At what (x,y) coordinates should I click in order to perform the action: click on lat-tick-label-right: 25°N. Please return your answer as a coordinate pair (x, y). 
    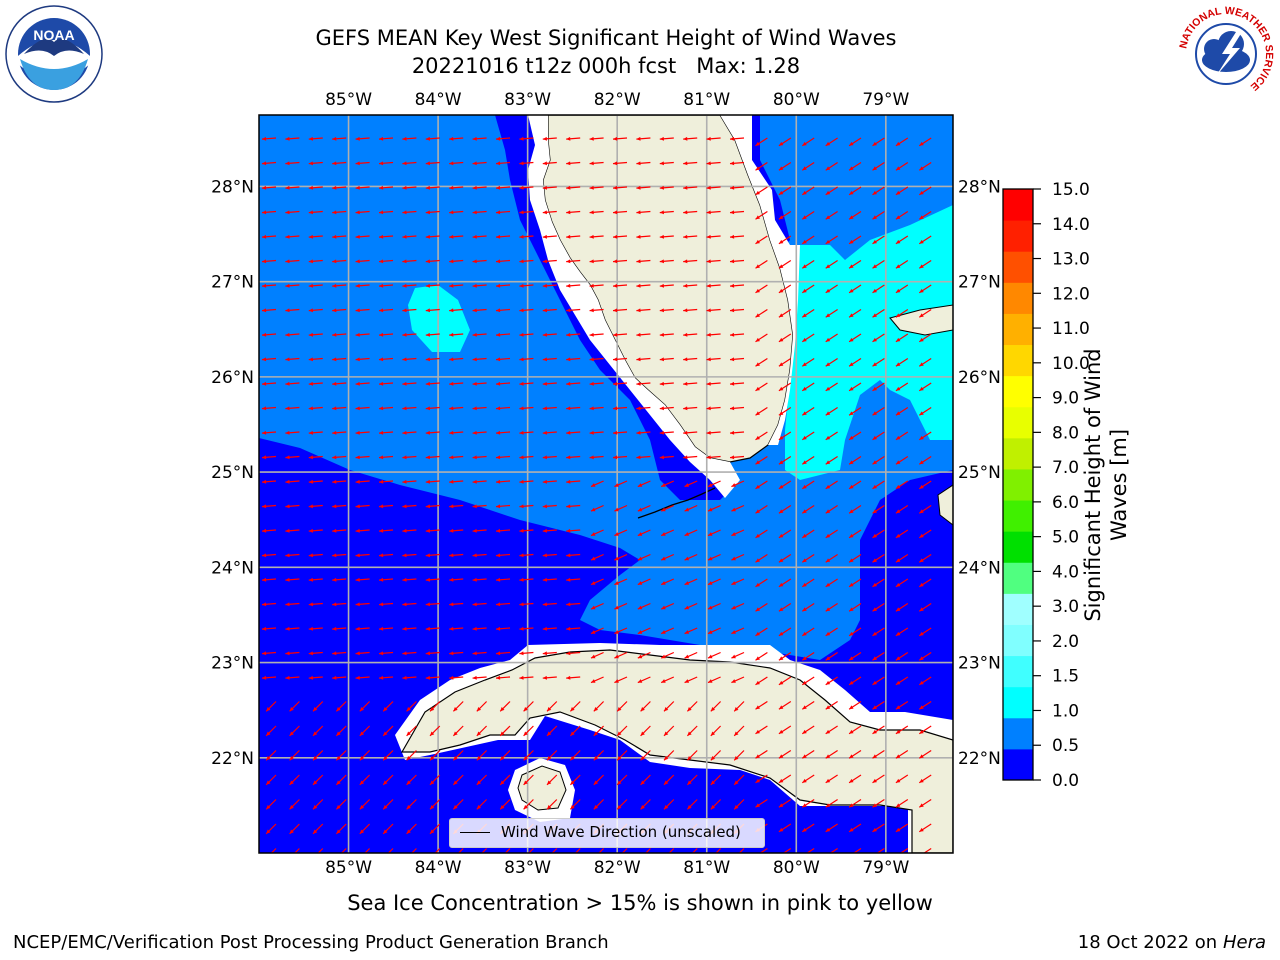
    Looking at the image, I should click on (979, 473).